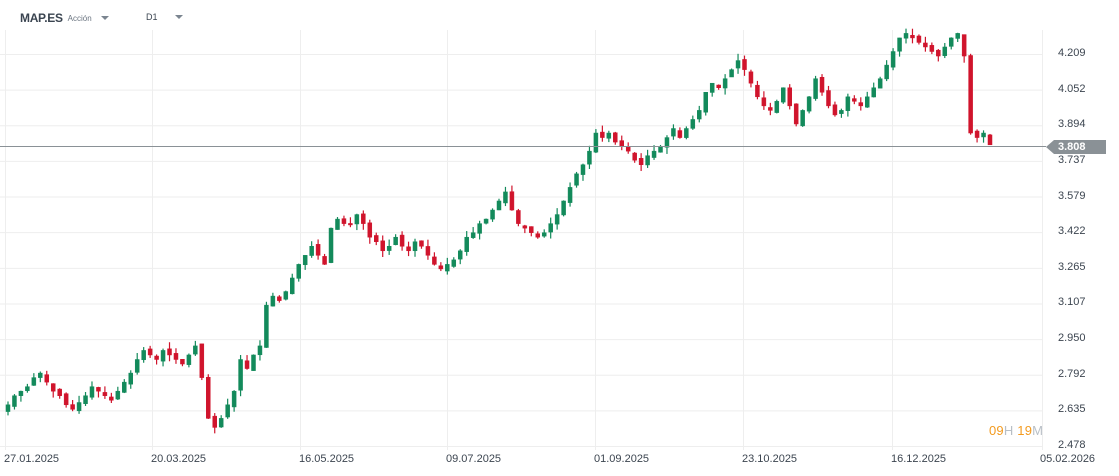  What do you see at coordinates (1016, 430) in the screenshot?
I see `candle-countdown-timer: 09H 19M` at bounding box center [1016, 430].